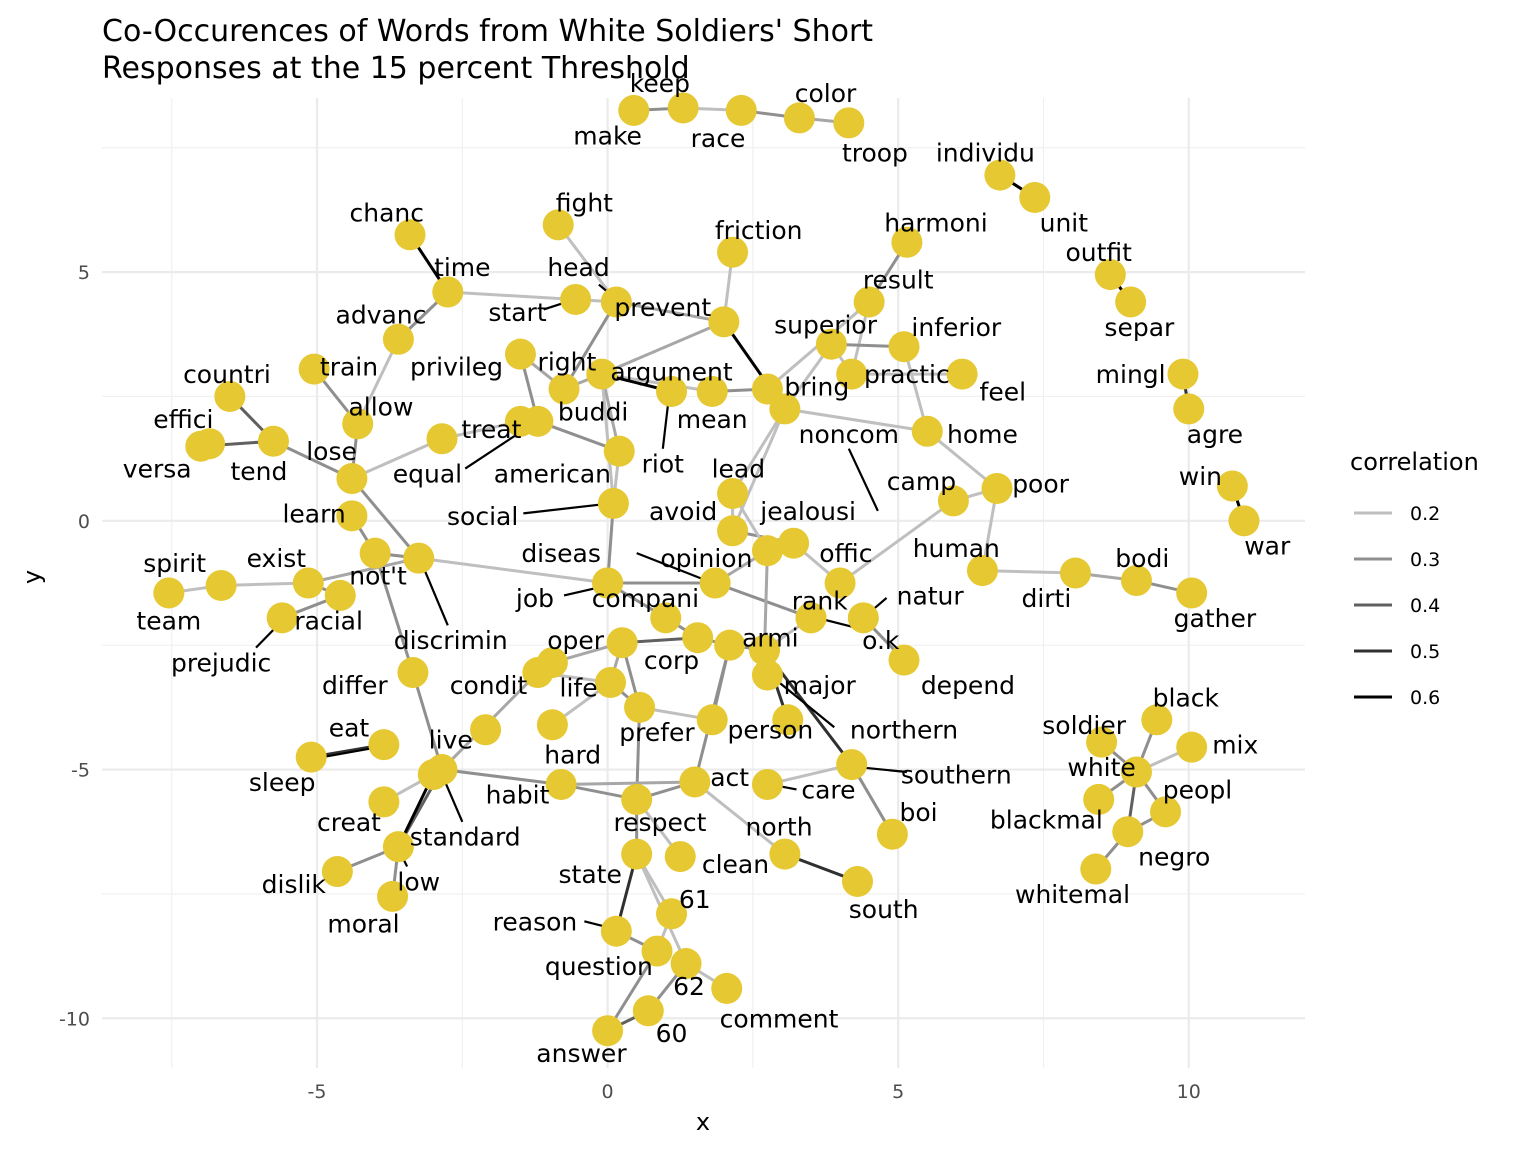 This screenshot has width=1536, height=1152. I want to click on node-tend, so click(273, 441).